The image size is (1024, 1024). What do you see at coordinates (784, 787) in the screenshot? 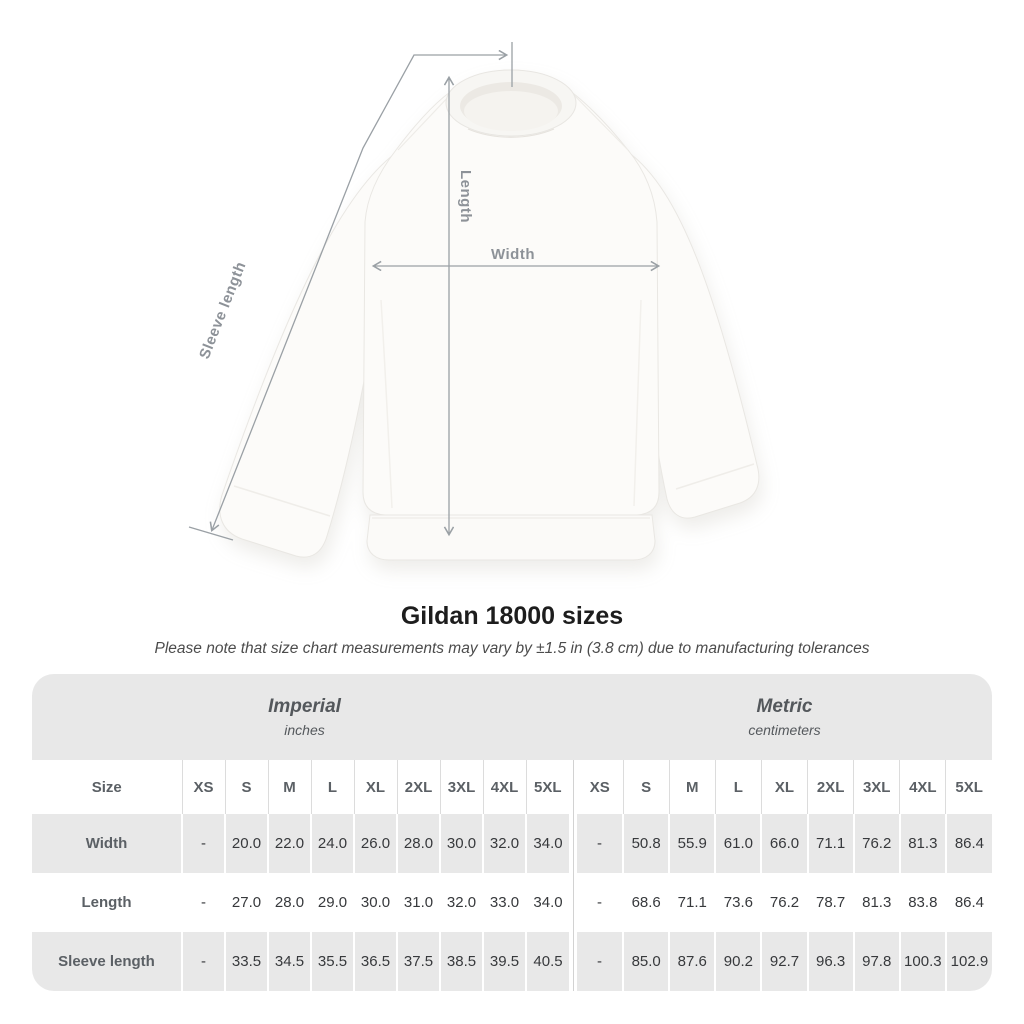
I see `size-col: XL` at bounding box center [784, 787].